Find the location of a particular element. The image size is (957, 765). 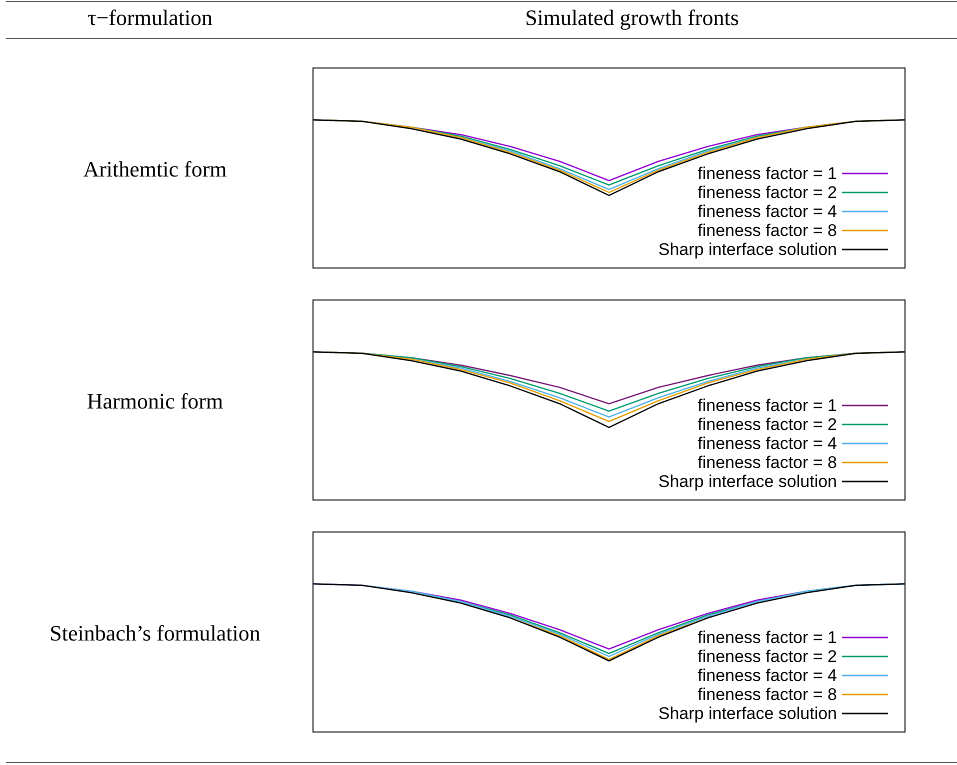

text: Steinbach’s formulation is located at coordinates (155, 633).